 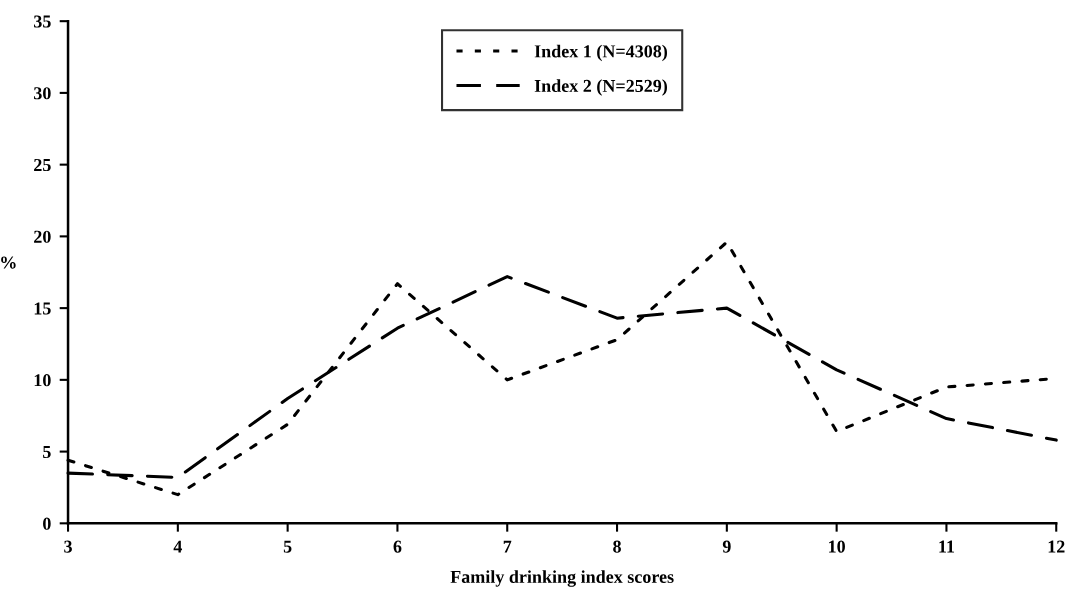 I want to click on x-tick-label: 7, so click(x=507, y=546).